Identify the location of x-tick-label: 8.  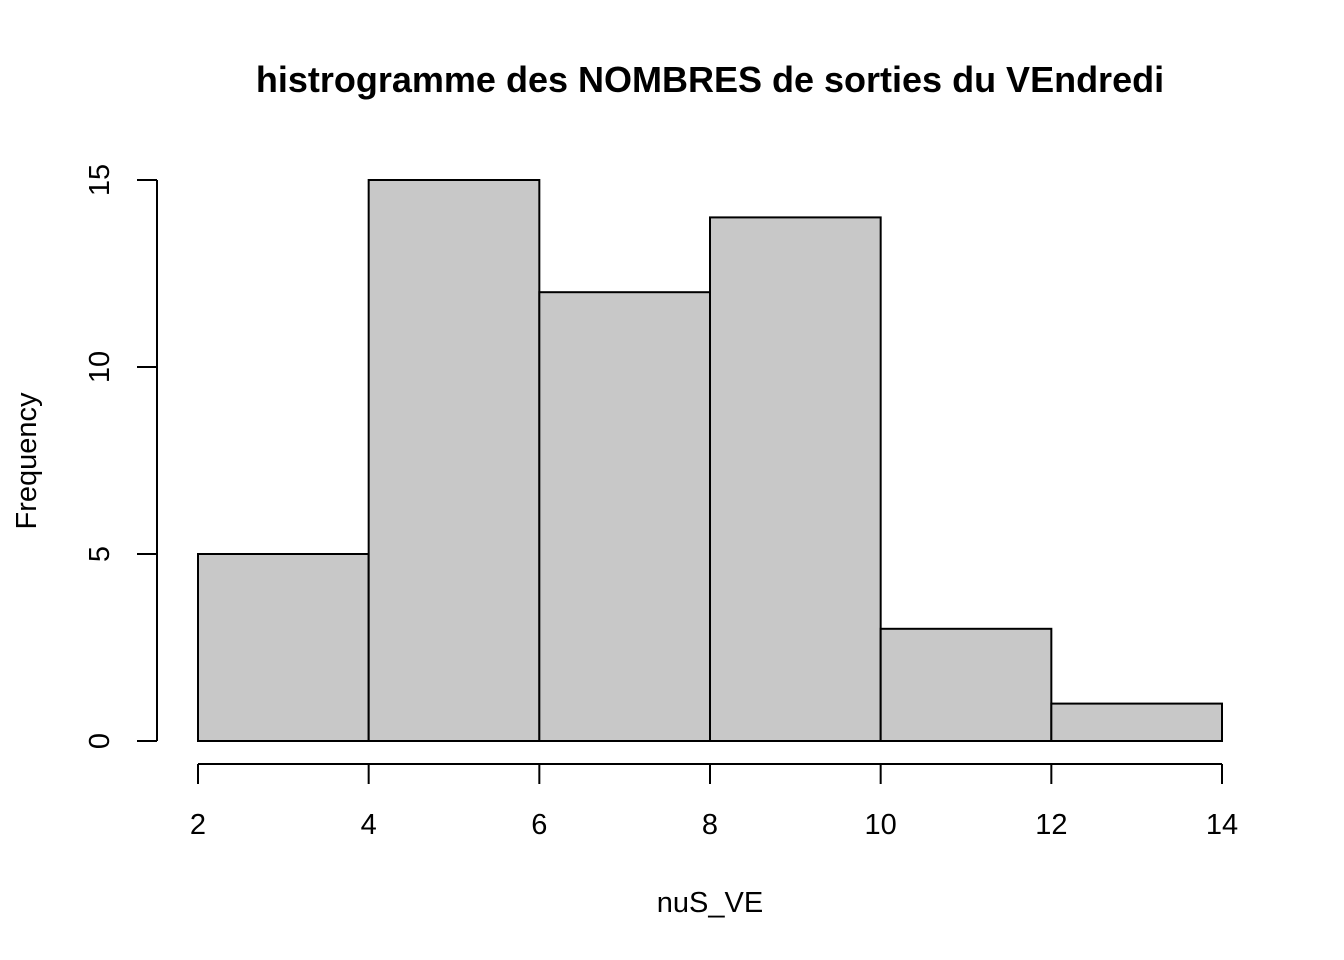
(710, 825).